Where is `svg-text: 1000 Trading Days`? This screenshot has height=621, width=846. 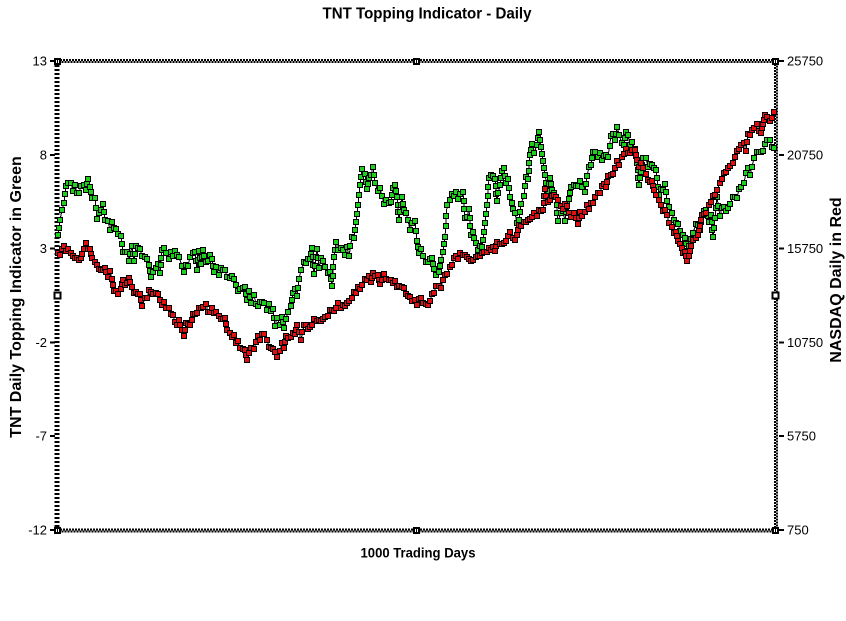 svg-text: 1000 Trading Days is located at coordinates (418, 553).